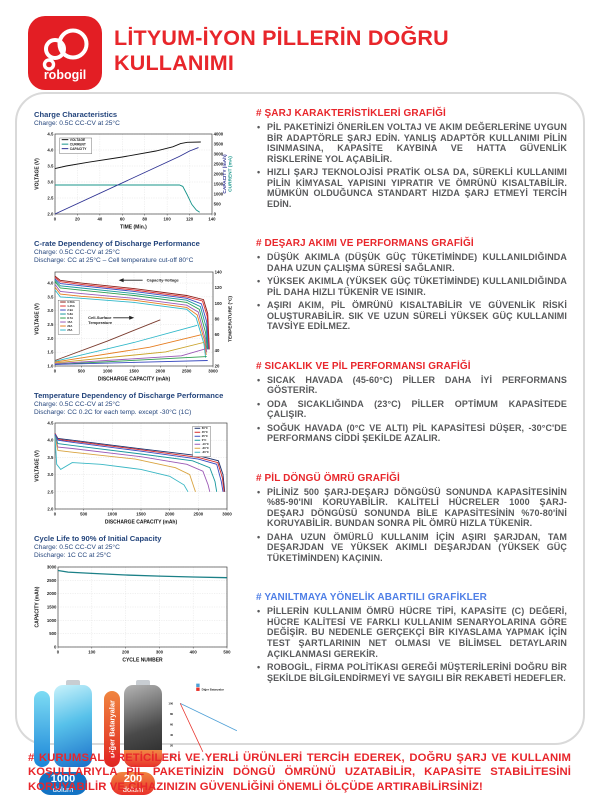 This screenshot has height=800, width=600. Describe the element at coordinates (112, 728) in the screenshot. I see `other-batteries-bar: Diğer Bataryalar` at that location.